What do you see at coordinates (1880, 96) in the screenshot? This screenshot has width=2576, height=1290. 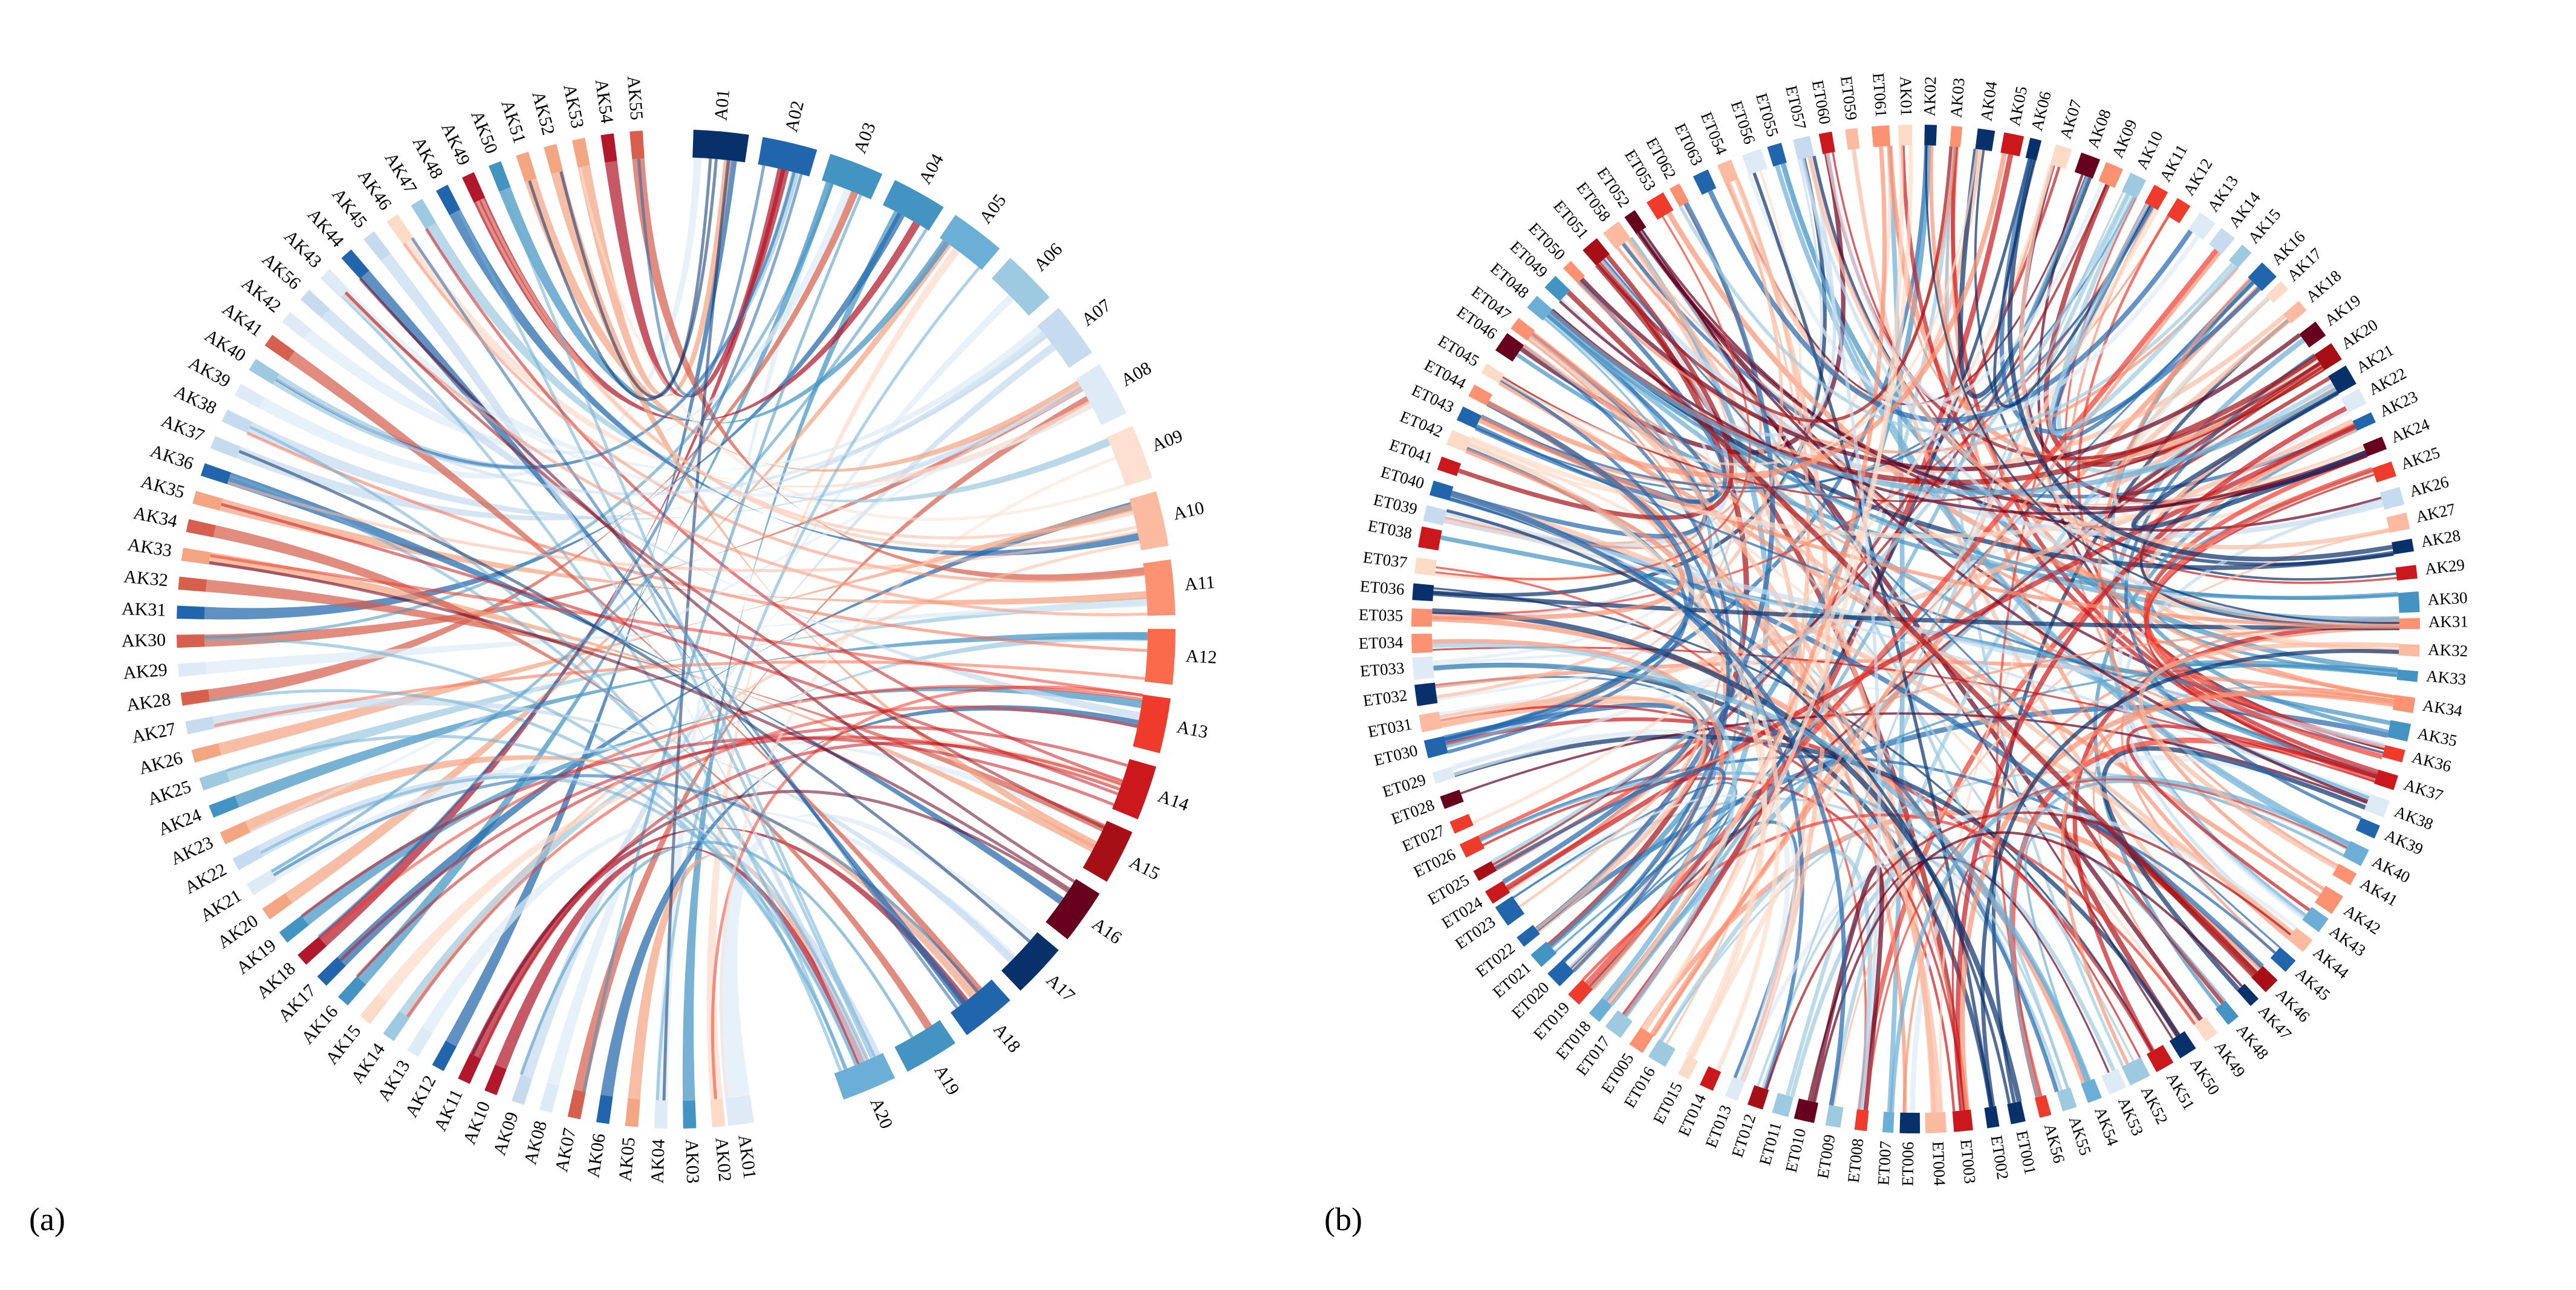 I see `segment-label: ET061` at bounding box center [1880, 96].